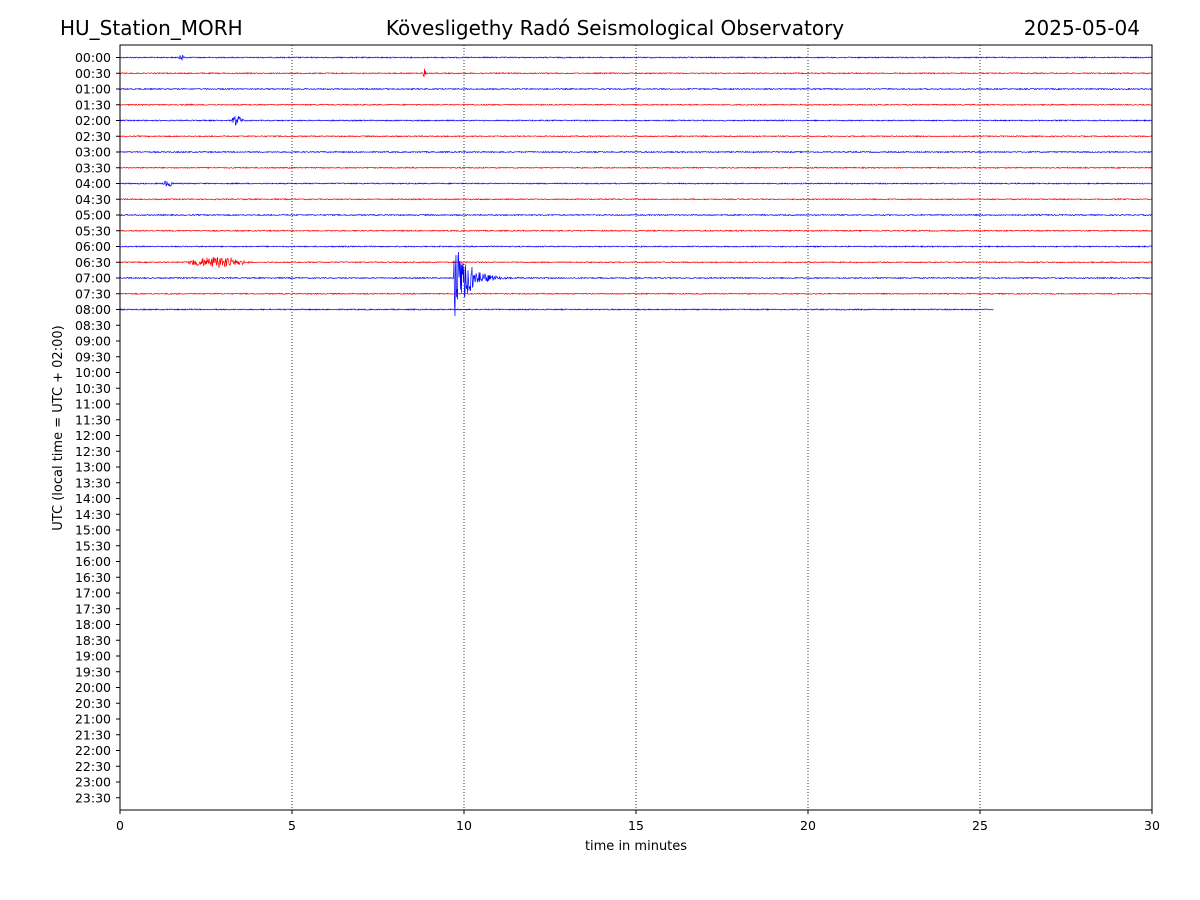  Describe the element at coordinates (636, 825) in the screenshot. I see `x-tick-label: 15` at that location.